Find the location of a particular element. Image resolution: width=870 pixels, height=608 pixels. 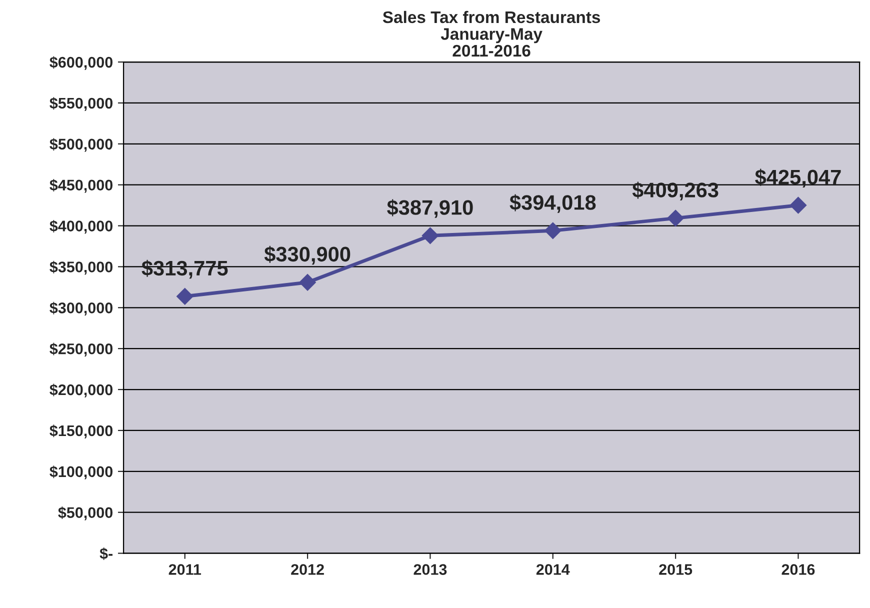

y-tick-label: $550,000 is located at coordinates (81, 104).